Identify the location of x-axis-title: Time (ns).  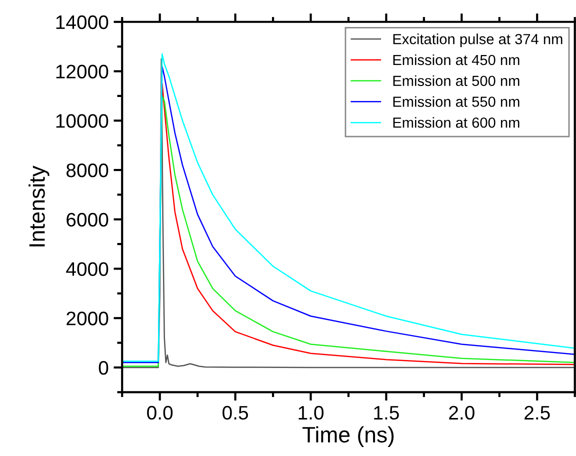
(348, 436).